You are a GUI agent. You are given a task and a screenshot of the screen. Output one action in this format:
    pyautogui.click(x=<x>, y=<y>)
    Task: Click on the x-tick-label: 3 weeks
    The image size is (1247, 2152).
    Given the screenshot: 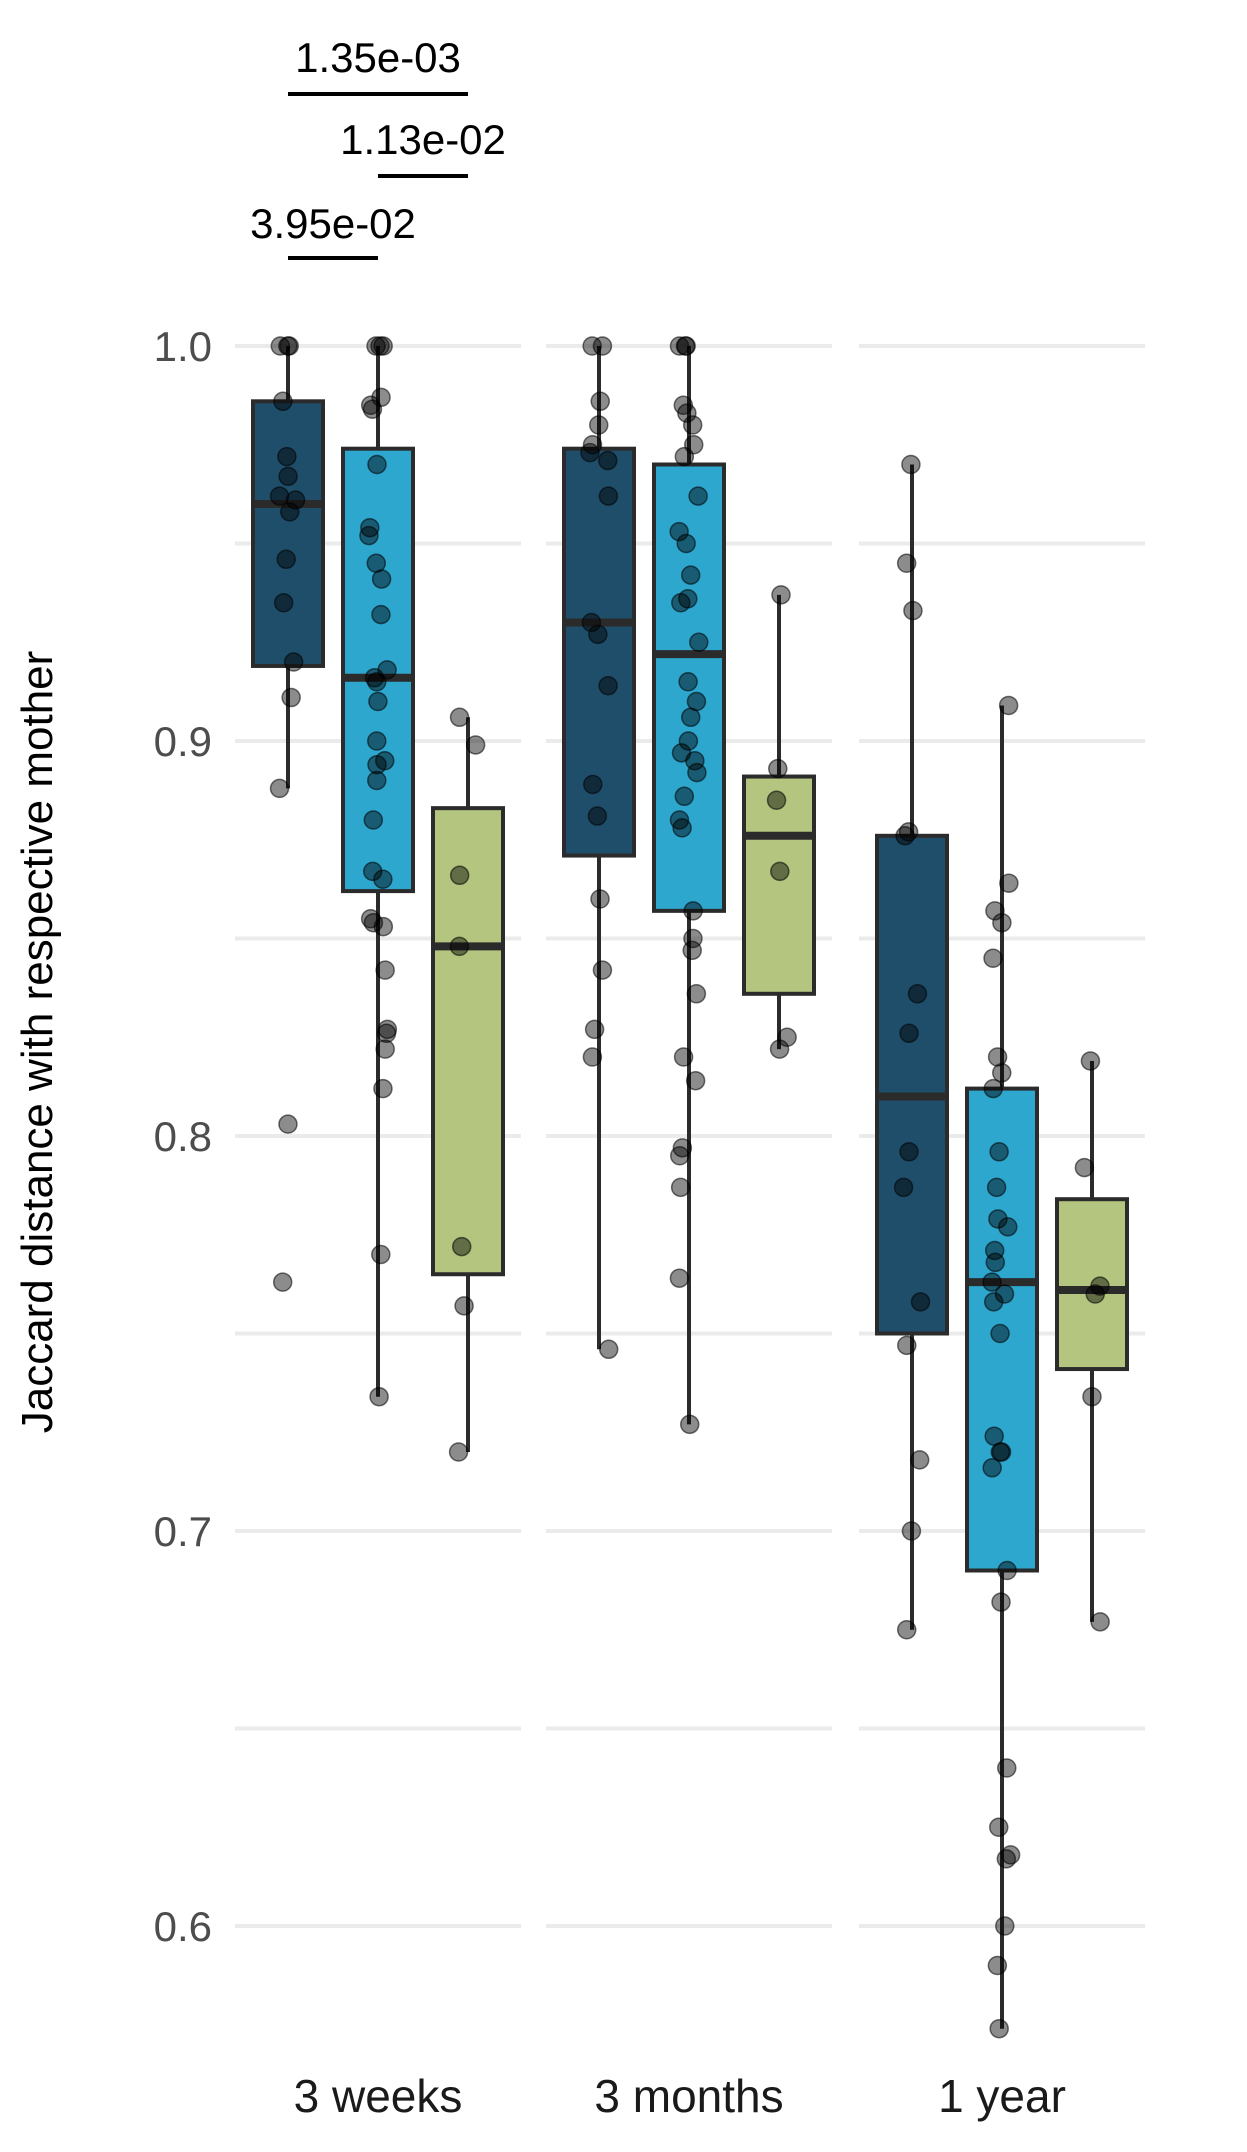 What is the action you would take?
    pyautogui.click(x=378, y=2096)
    